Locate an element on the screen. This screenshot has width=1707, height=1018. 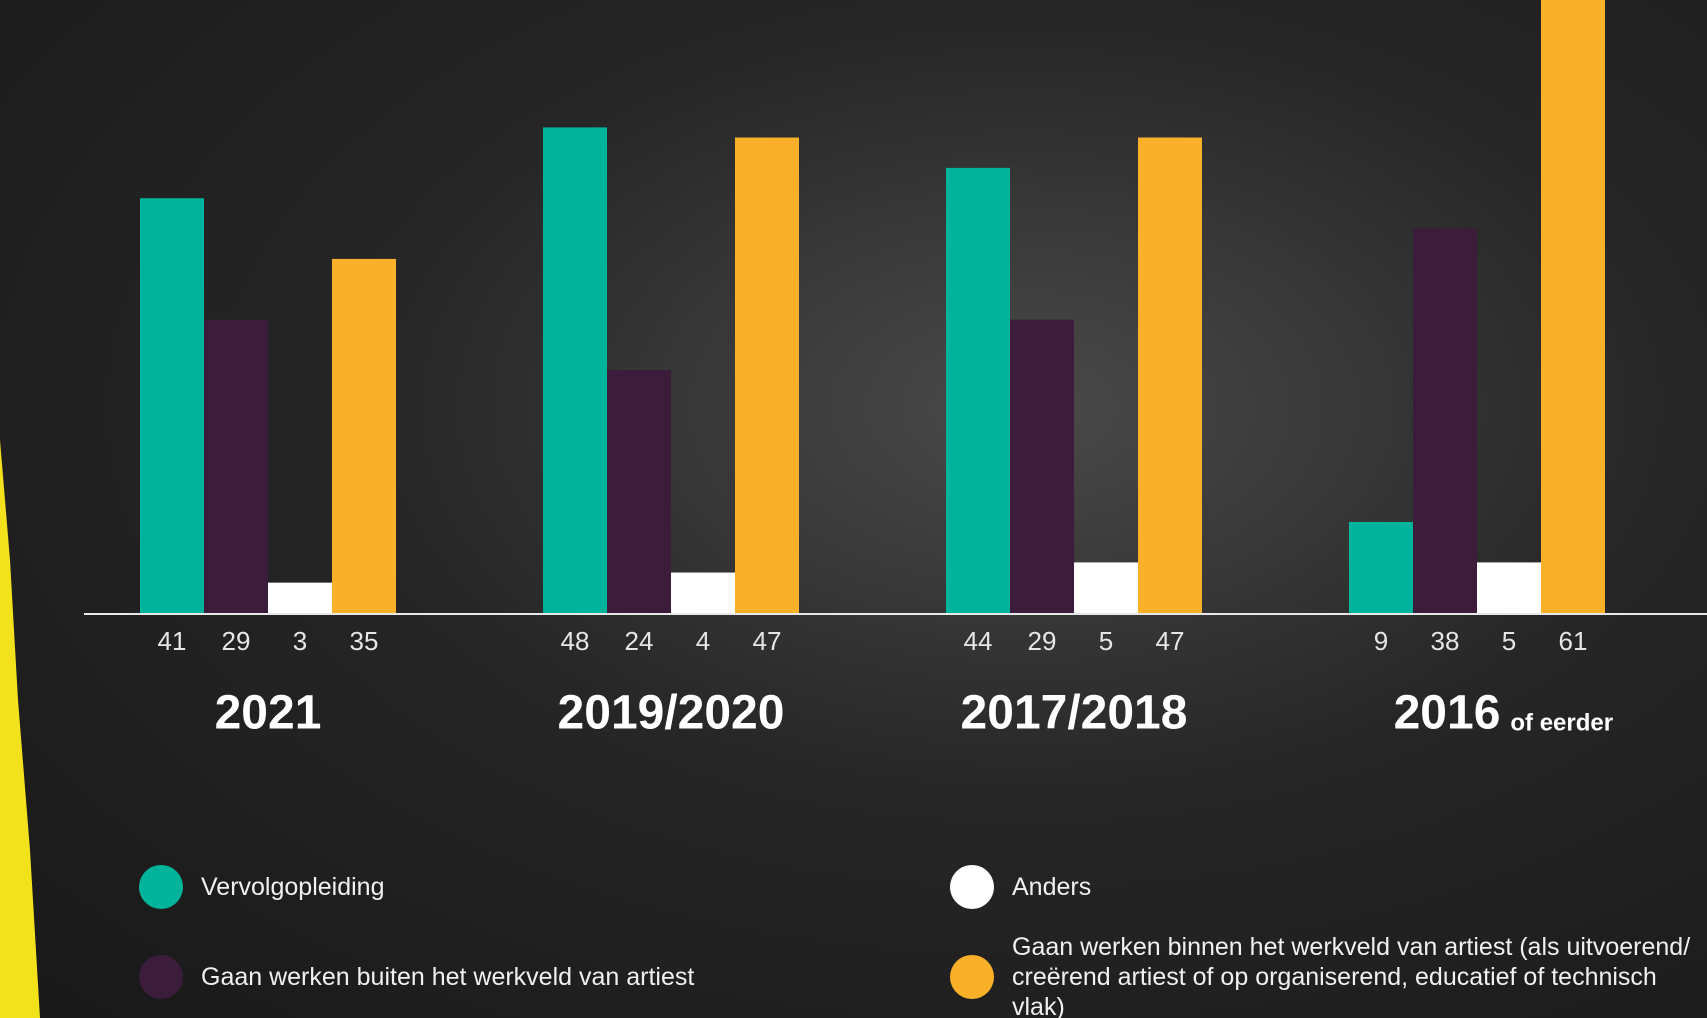
value-label: 44 is located at coordinates (978, 641).